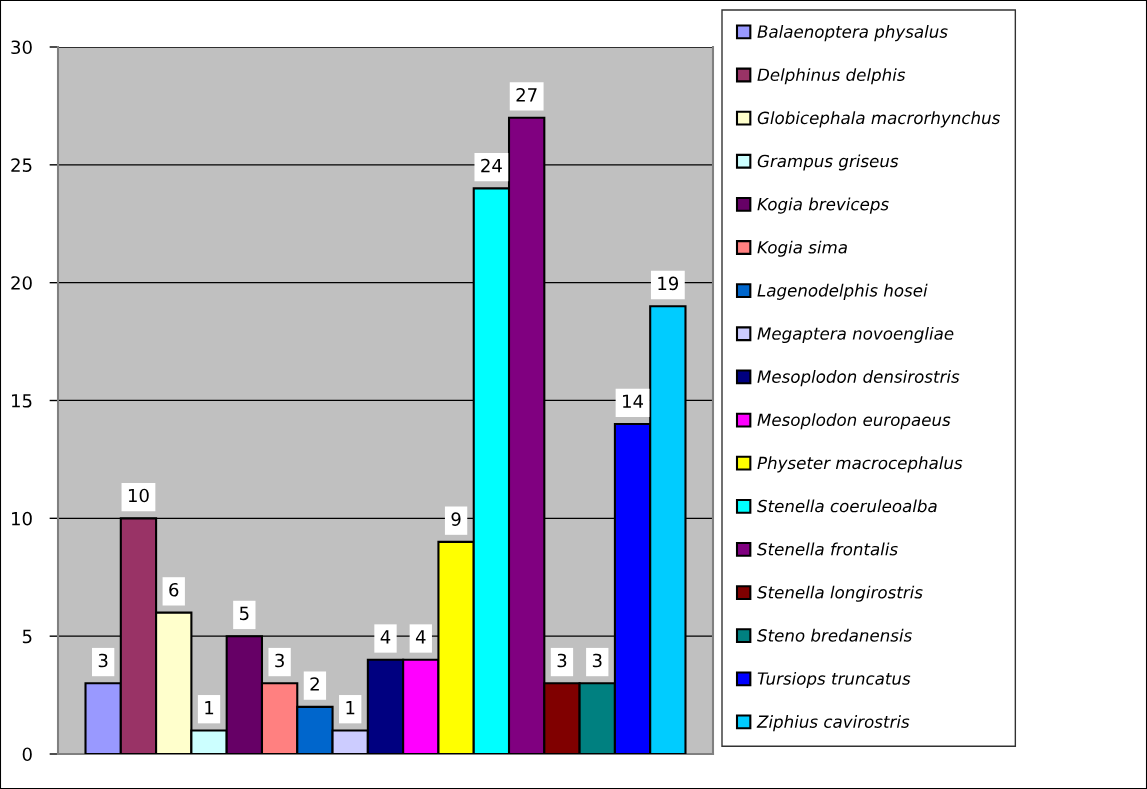 The image size is (1147, 789). Describe the element at coordinates (21, 47) in the screenshot. I see `y-tick-label: 30` at that location.